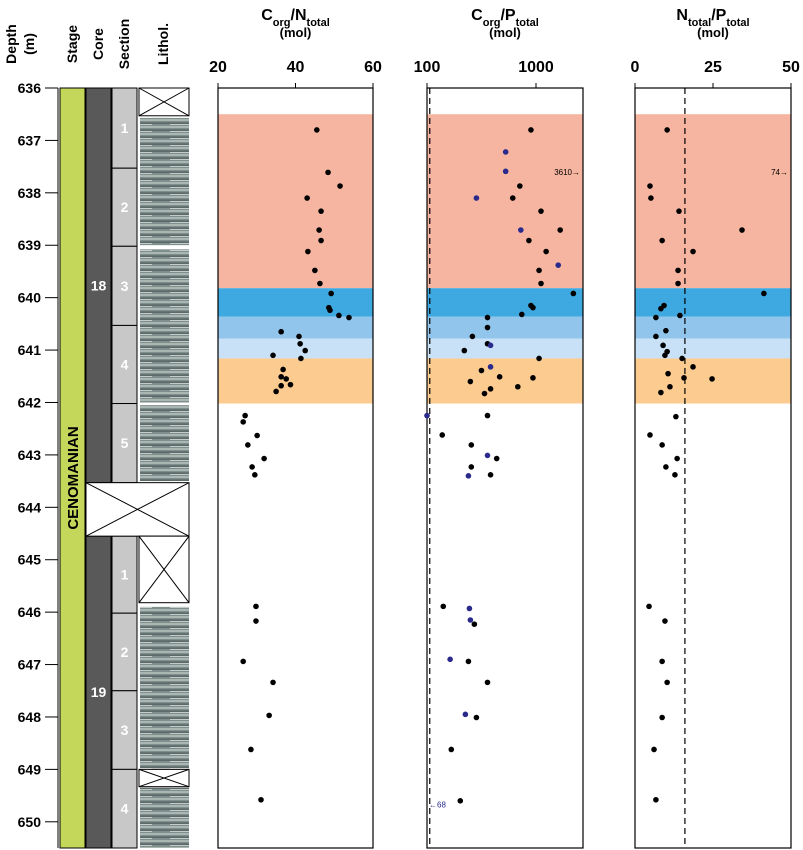 This screenshot has width=803, height=850. What do you see at coordinates (296, 67) in the screenshot?
I see `x-tick-label: 40` at bounding box center [296, 67].